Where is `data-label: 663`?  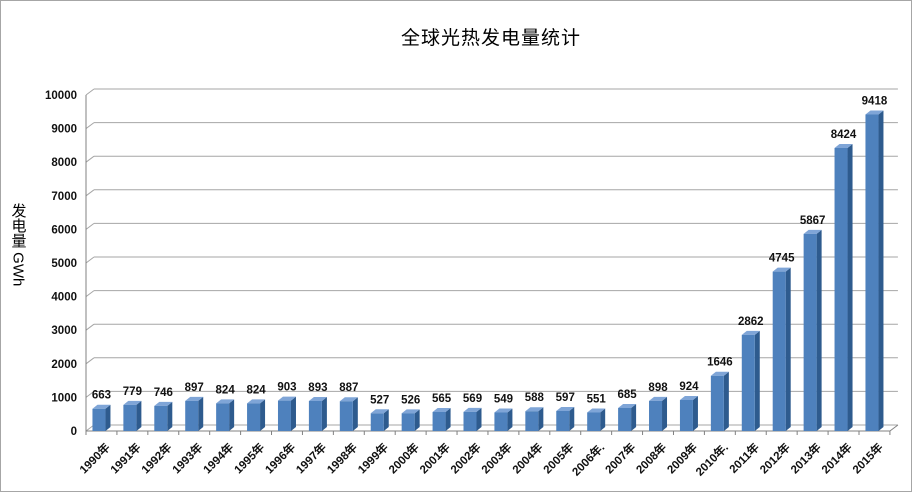 data-label: 663 is located at coordinates (101, 396).